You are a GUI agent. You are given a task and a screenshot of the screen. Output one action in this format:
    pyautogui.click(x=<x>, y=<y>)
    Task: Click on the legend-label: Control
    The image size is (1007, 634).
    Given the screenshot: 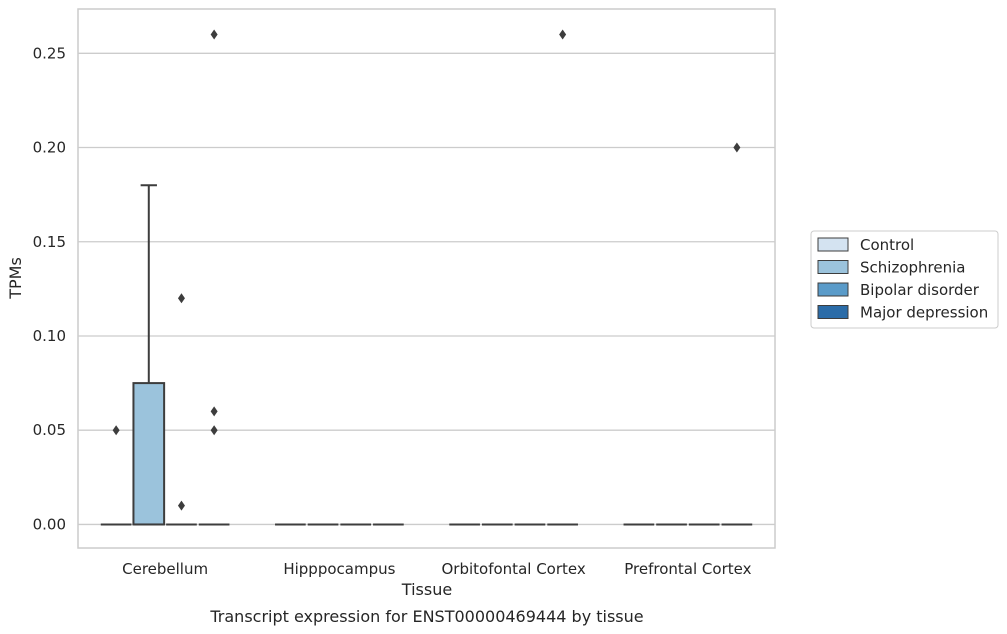 What is the action you would take?
    pyautogui.click(x=887, y=245)
    